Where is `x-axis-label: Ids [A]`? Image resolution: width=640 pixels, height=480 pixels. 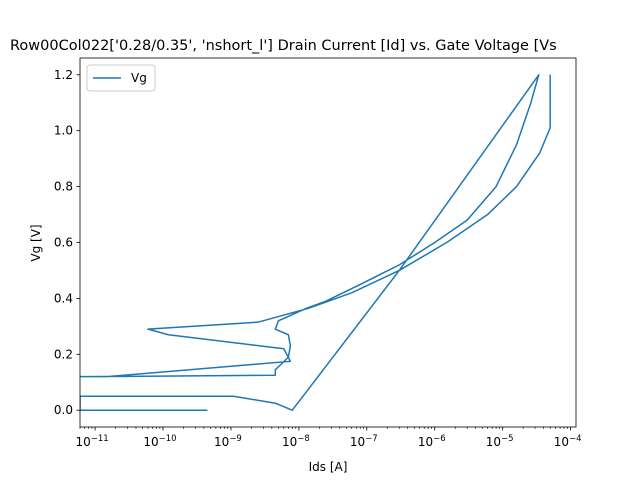 x-axis-label: Ids [A] is located at coordinates (328, 467).